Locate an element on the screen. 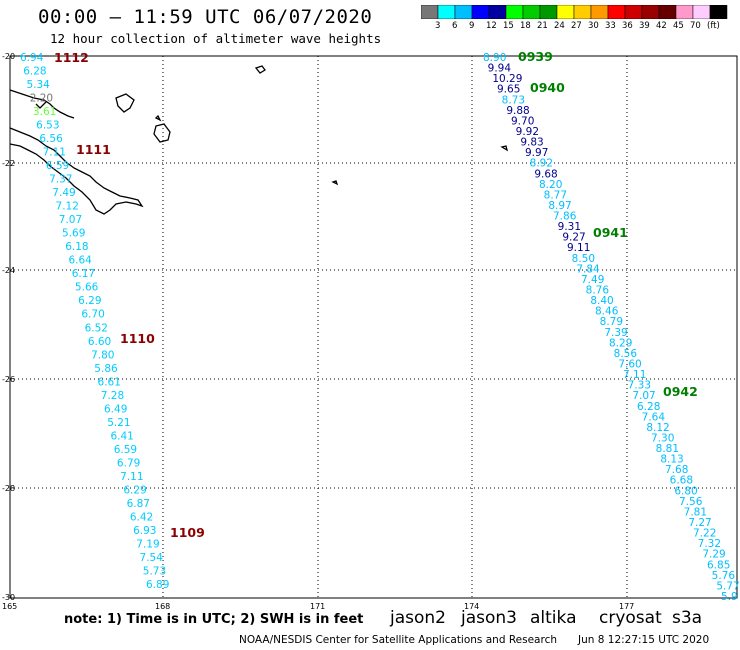 Image resolution: width=740 pixels, height=650 pixels. wave-height-value: 8.56 is located at coordinates (626, 354).